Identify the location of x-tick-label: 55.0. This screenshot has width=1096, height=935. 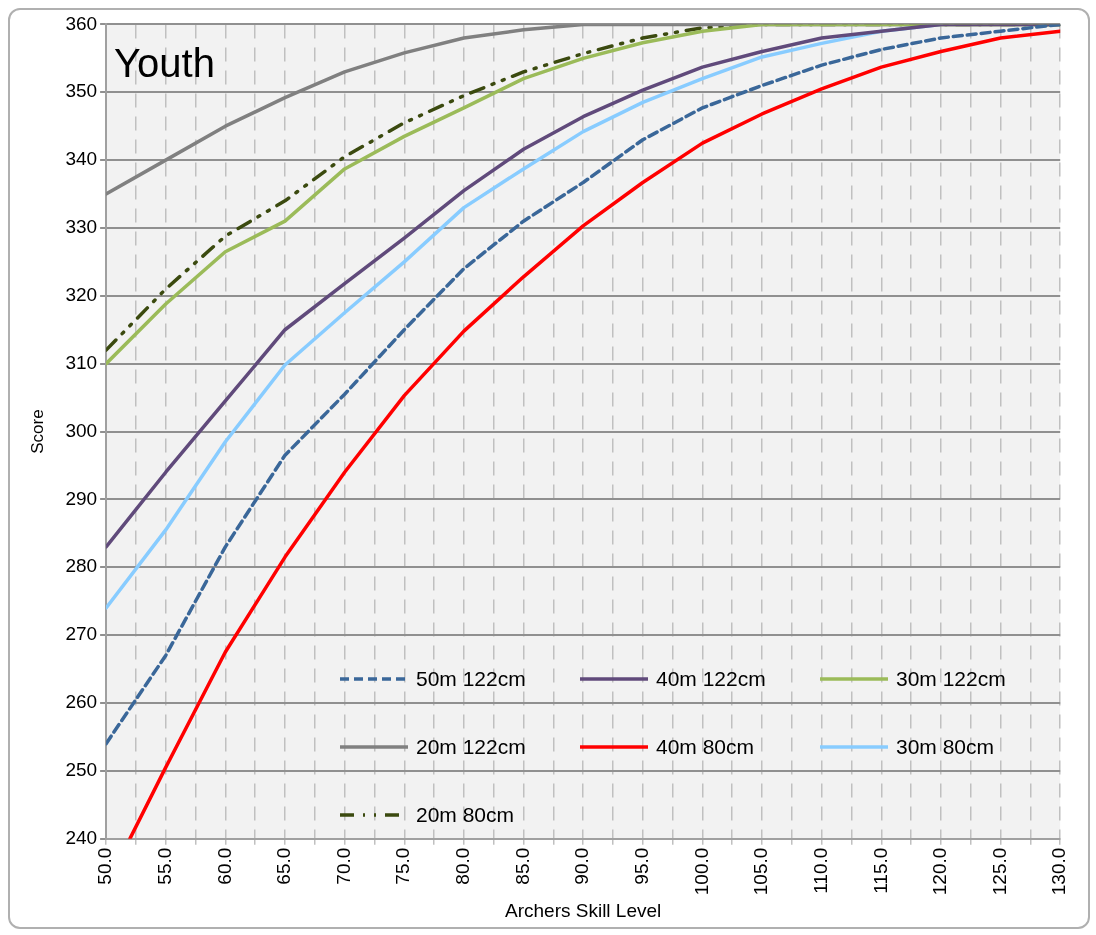
(164, 866).